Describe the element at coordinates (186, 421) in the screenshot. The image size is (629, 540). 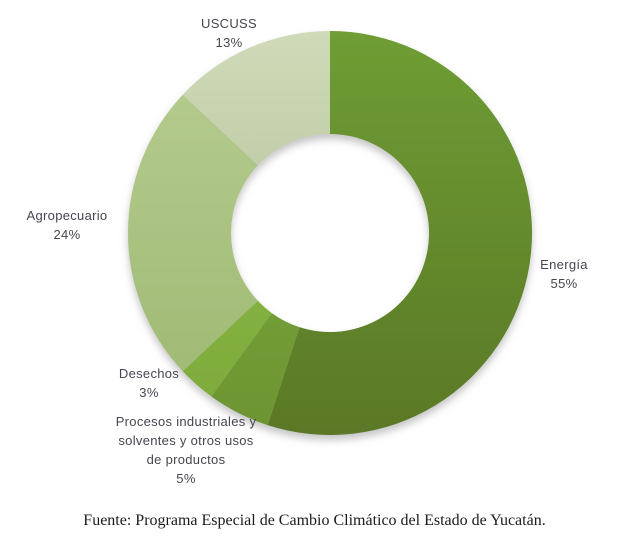
I see `segment-label-text: Procesos industriales y` at that location.